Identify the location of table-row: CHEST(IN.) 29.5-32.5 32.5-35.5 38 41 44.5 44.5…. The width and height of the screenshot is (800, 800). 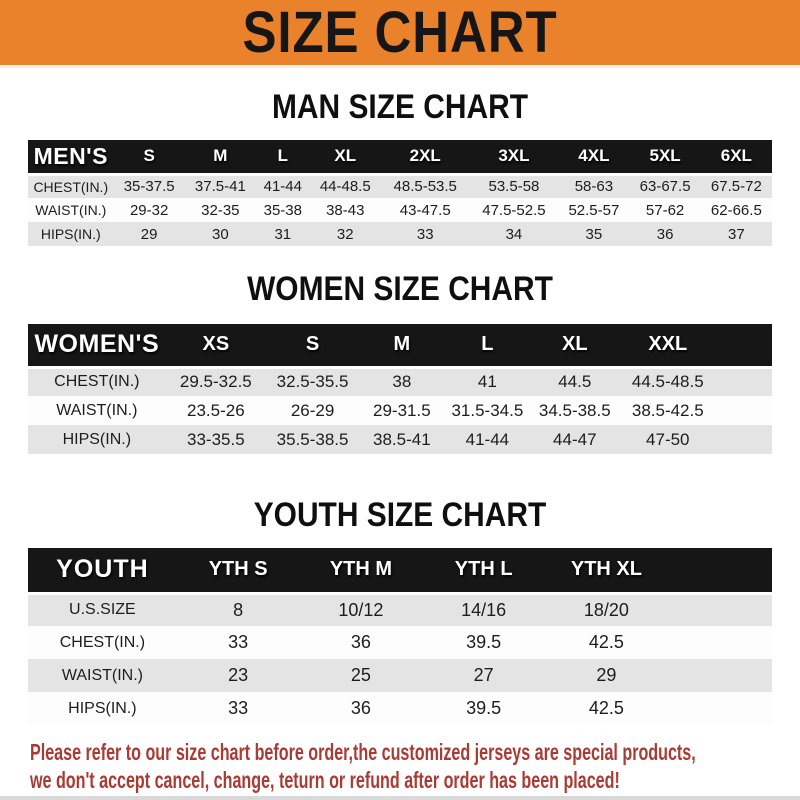
(400, 381).